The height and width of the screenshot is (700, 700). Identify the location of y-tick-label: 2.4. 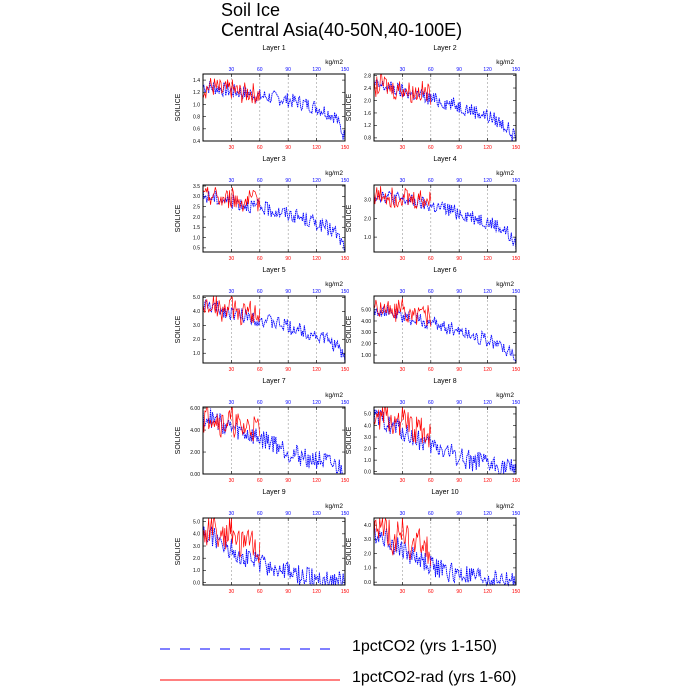
(367, 89).